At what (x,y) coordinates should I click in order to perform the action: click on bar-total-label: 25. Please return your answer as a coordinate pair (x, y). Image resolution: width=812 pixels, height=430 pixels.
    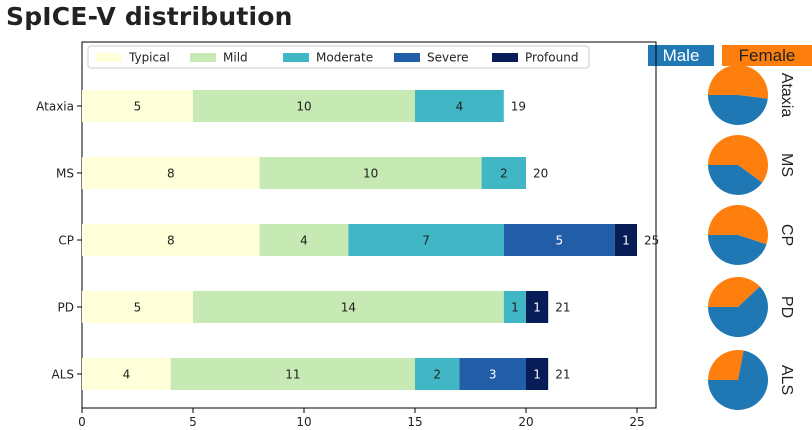
    Looking at the image, I should click on (651, 241).